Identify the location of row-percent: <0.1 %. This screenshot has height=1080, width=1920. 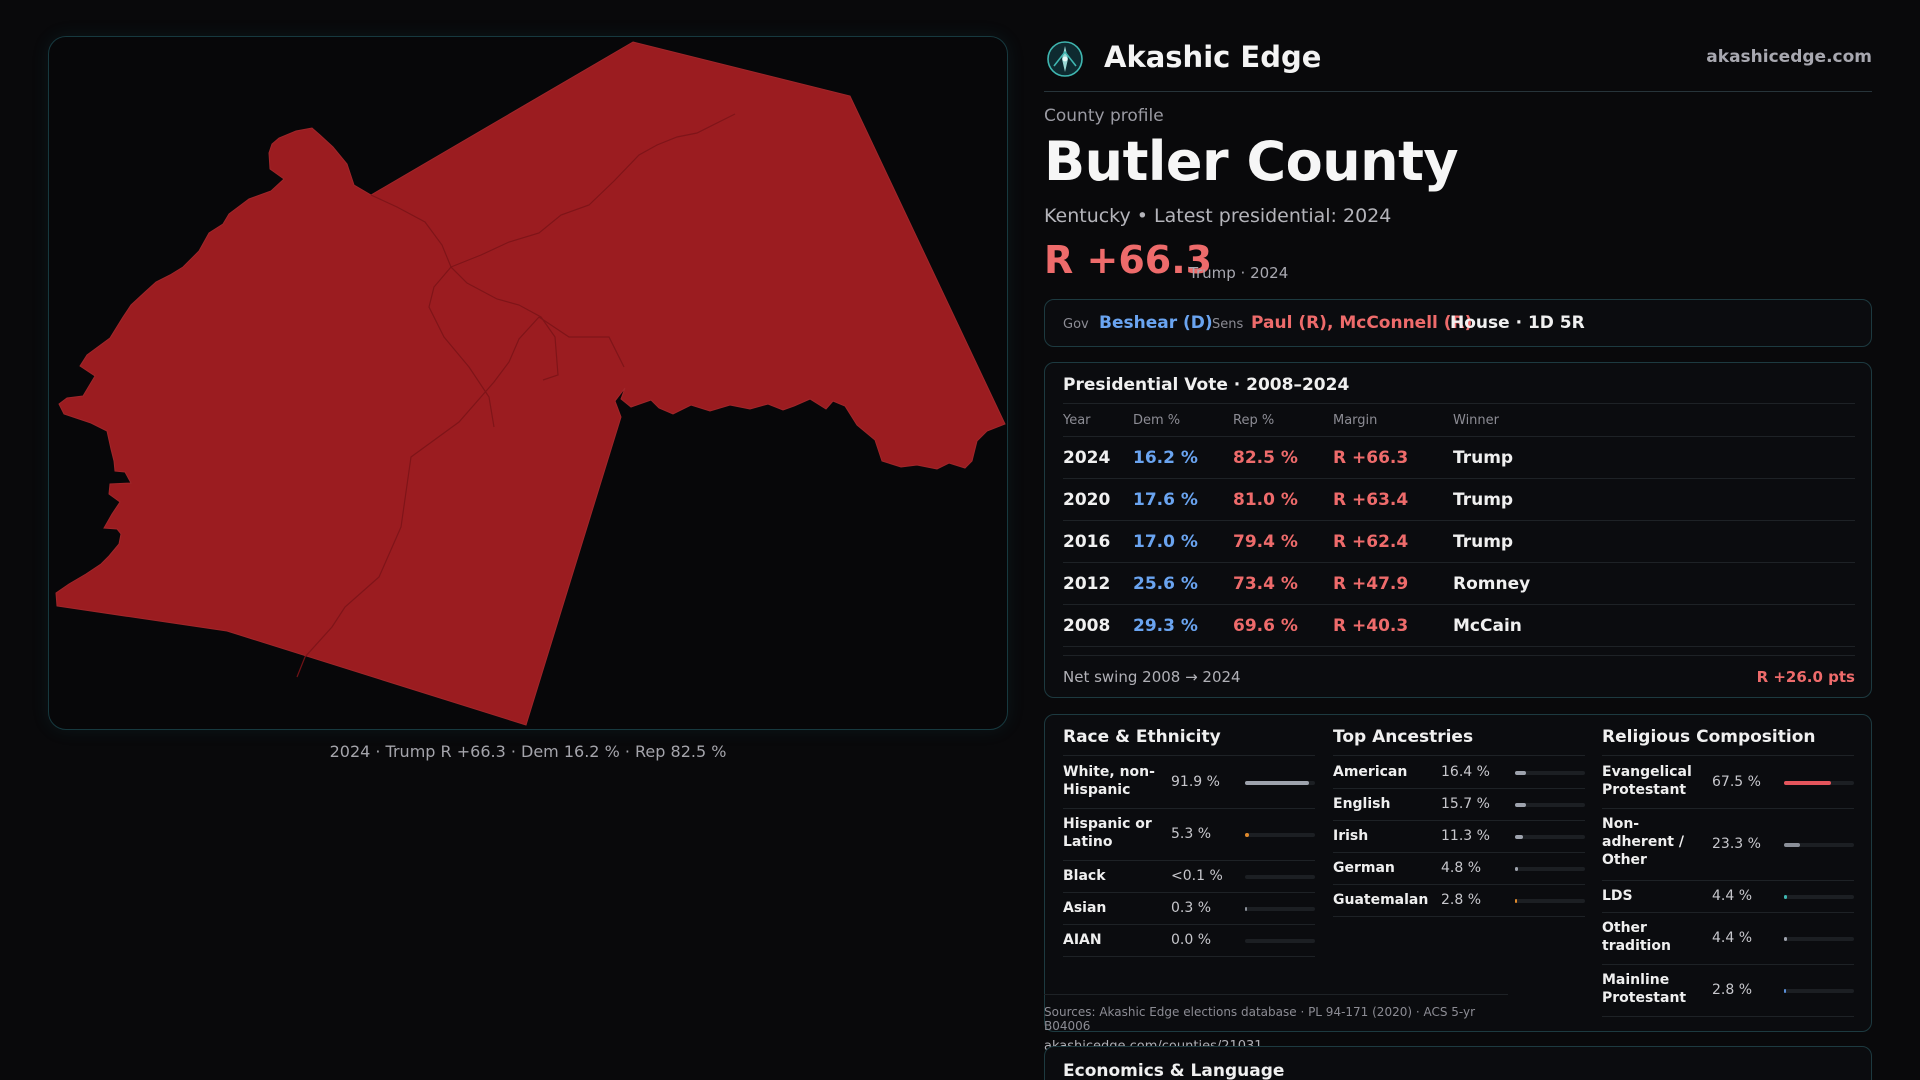
(1197, 876).